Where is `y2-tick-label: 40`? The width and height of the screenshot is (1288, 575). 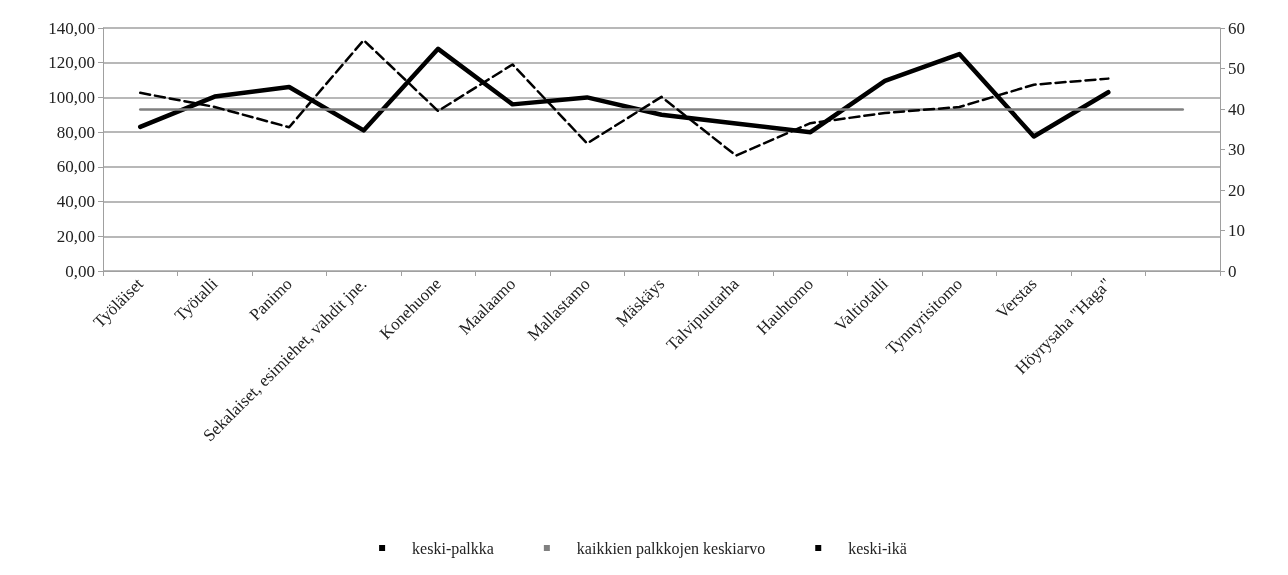
y2-tick-label: 40 is located at coordinates (1236, 109).